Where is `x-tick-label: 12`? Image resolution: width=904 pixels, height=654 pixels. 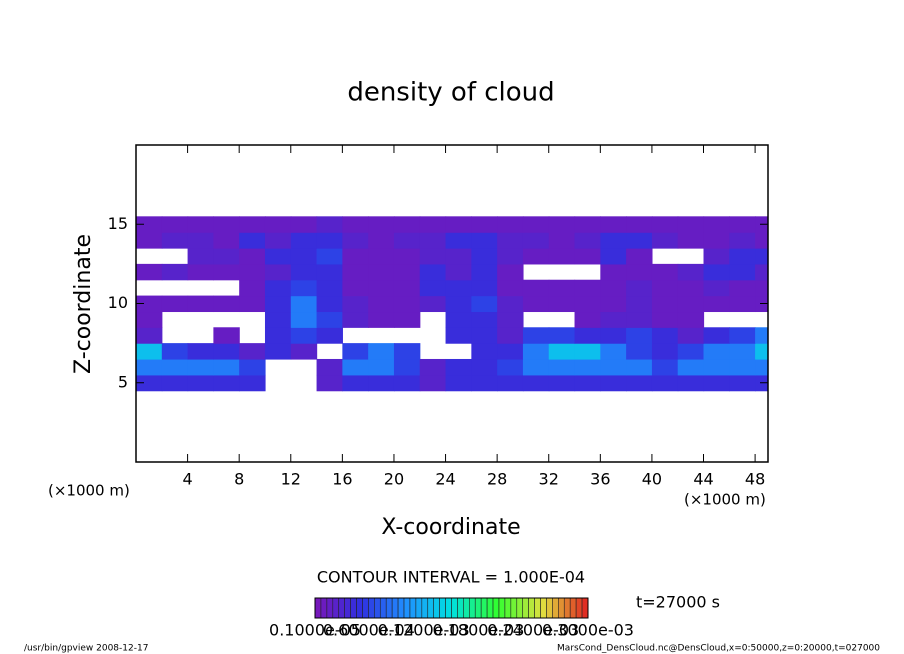 x-tick-label: 12 is located at coordinates (291, 479).